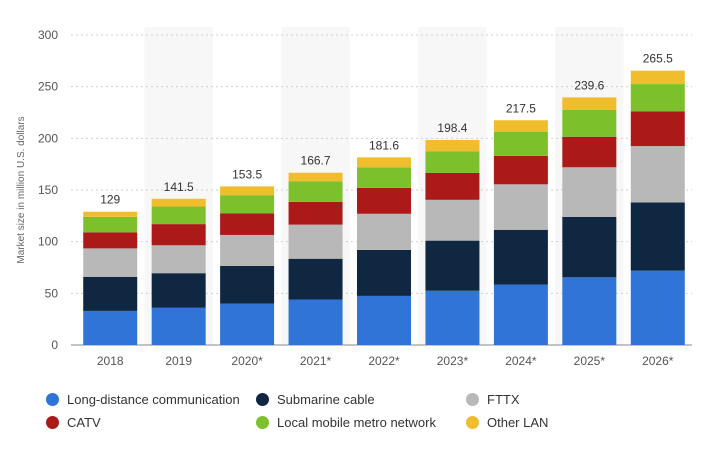 Image resolution: width=717 pixels, height=452 pixels. I want to click on y-tick-label: 200, so click(48, 138).